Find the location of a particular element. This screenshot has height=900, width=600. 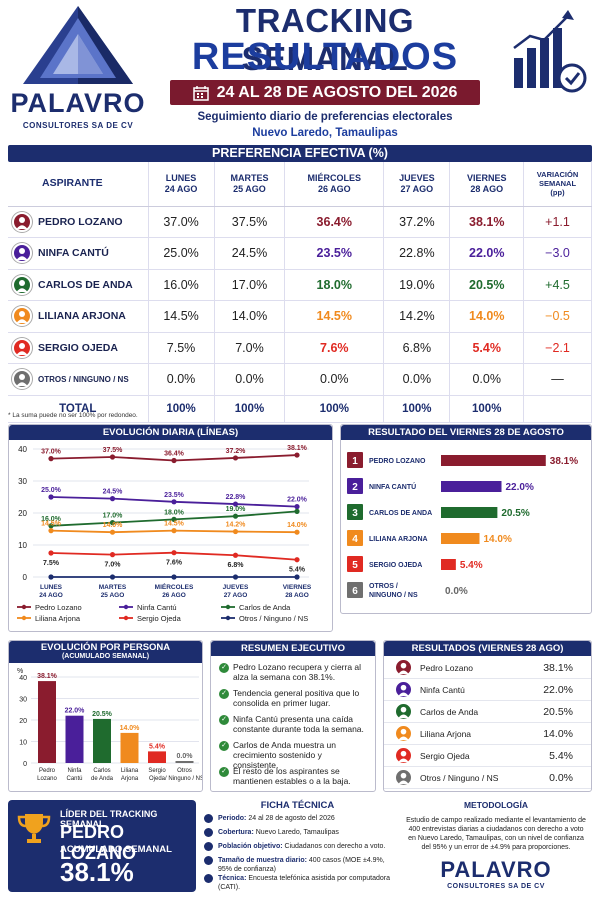

tech-sheet-row: Periodo: 24 al 28 de agosto del 2026 is located at coordinates (299, 818).